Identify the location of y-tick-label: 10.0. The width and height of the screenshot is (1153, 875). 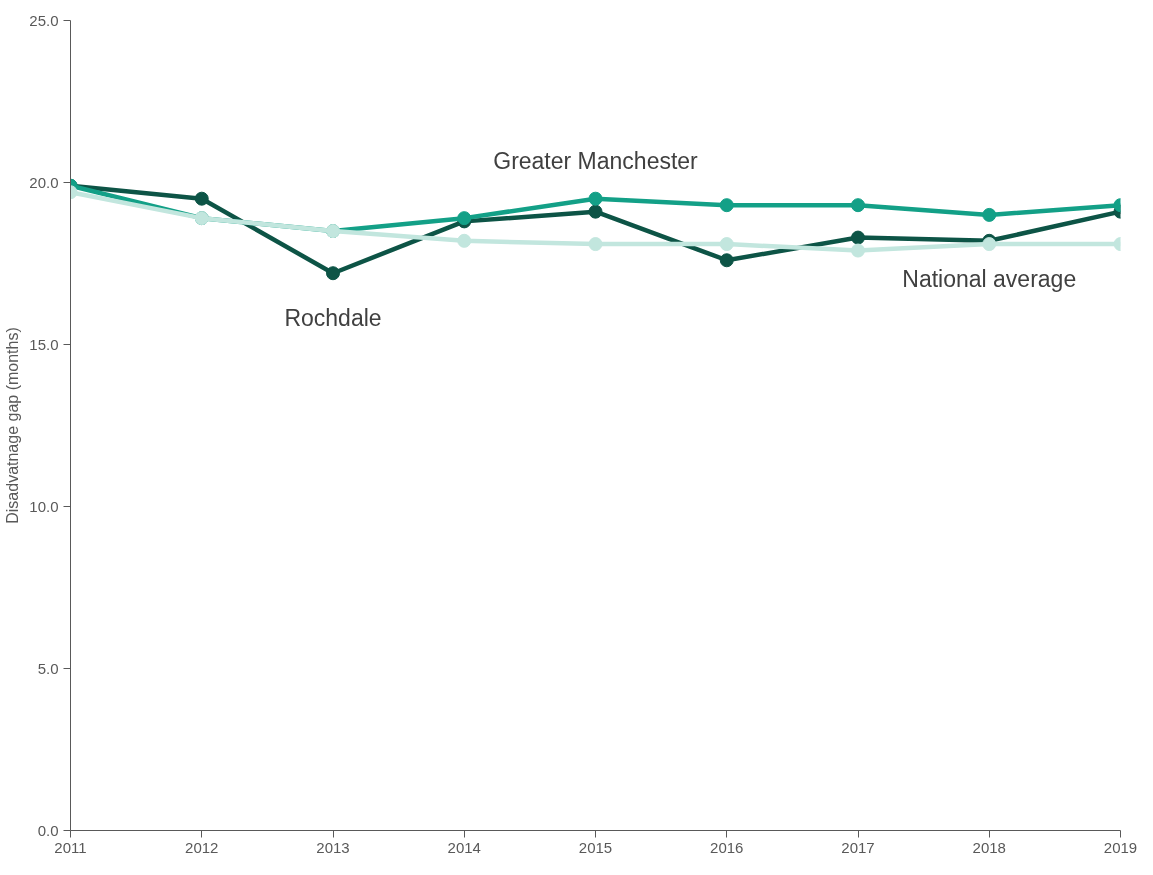
(44, 506).